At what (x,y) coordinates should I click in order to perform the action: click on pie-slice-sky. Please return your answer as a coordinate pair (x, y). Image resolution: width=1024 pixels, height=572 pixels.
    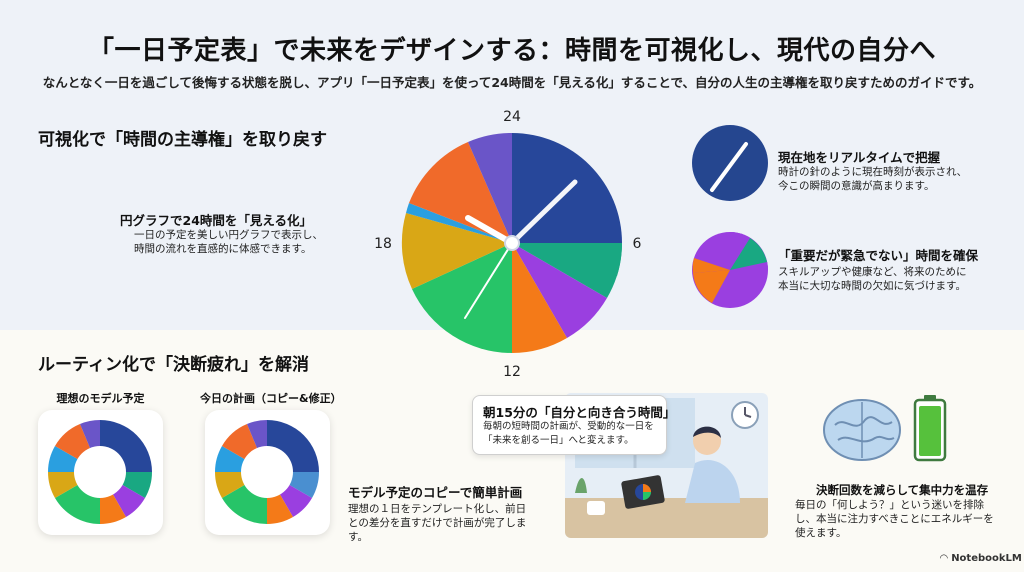
    Looking at the image, I should click on (459, 223).